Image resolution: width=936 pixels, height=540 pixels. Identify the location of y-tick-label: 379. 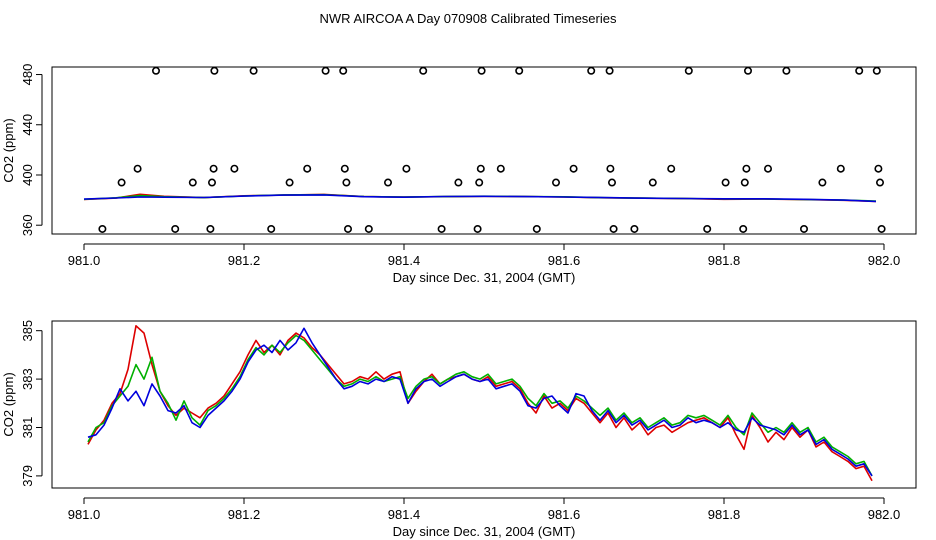
(27, 476).